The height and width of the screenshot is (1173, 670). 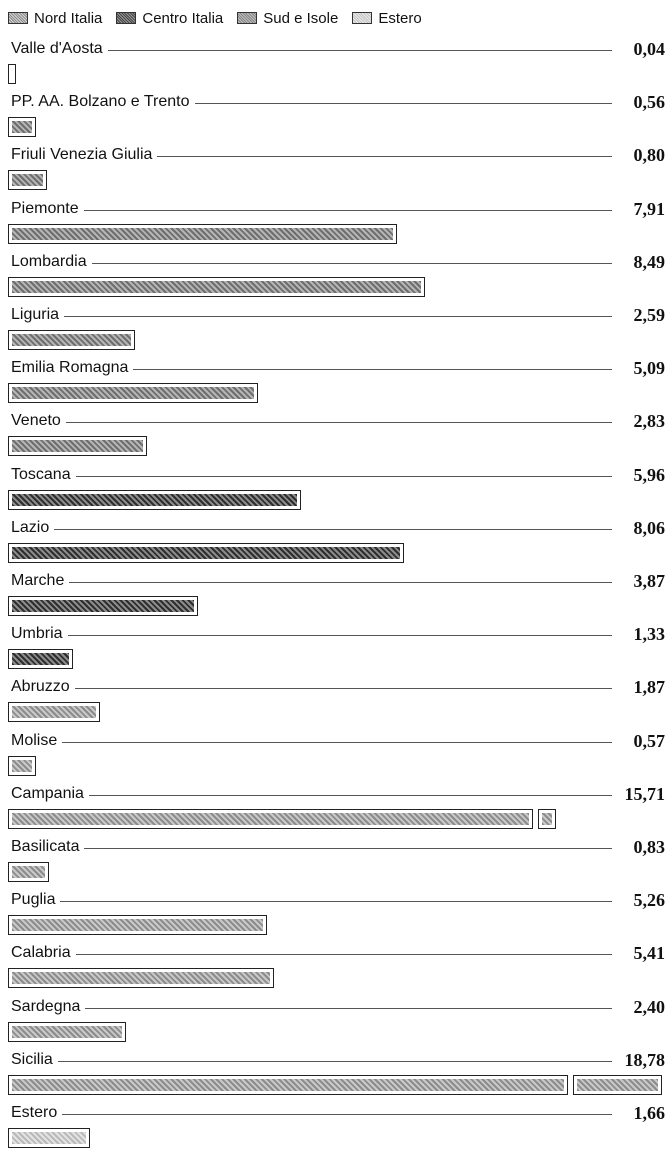 What do you see at coordinates (335, 224) in the screenshot?
I see `bar-row-piemonte: Piemonte 7,91` at bounding box center [335, 224].